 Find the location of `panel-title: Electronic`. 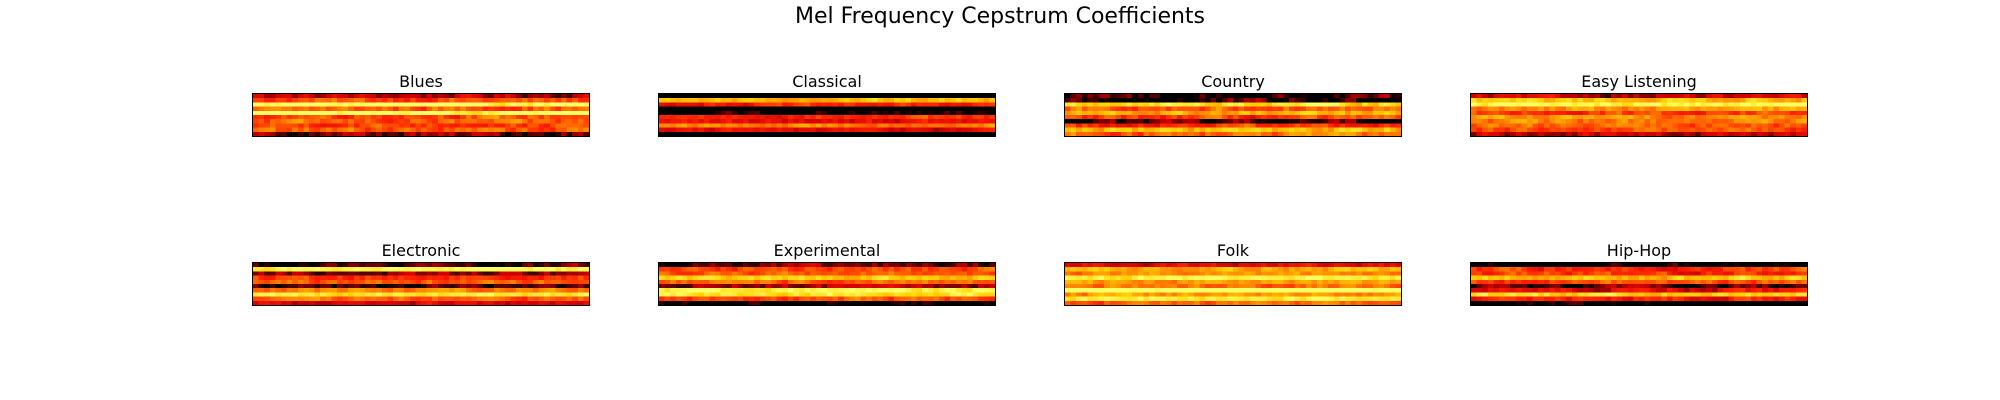

panel-title: Electronic is located at coordinates (421, 250).